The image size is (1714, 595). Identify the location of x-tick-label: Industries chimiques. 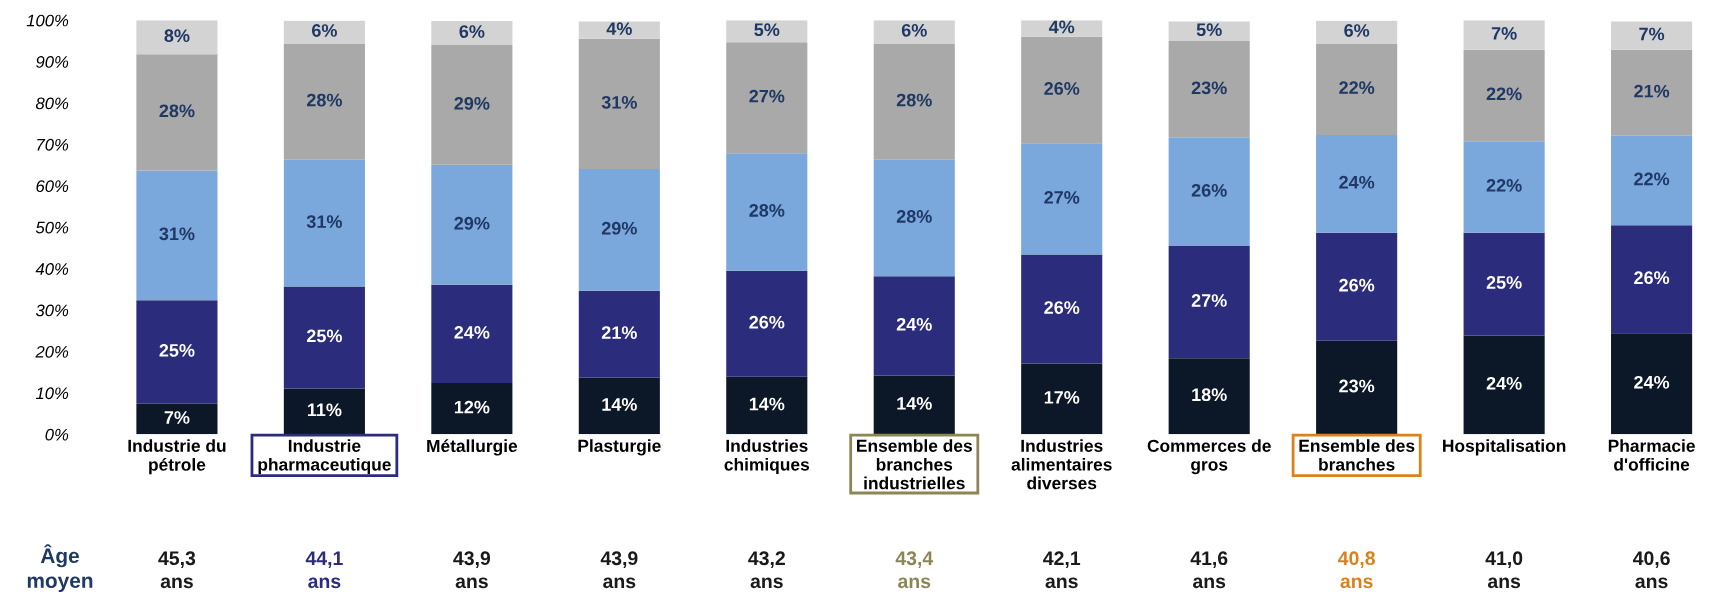
(767, 457).